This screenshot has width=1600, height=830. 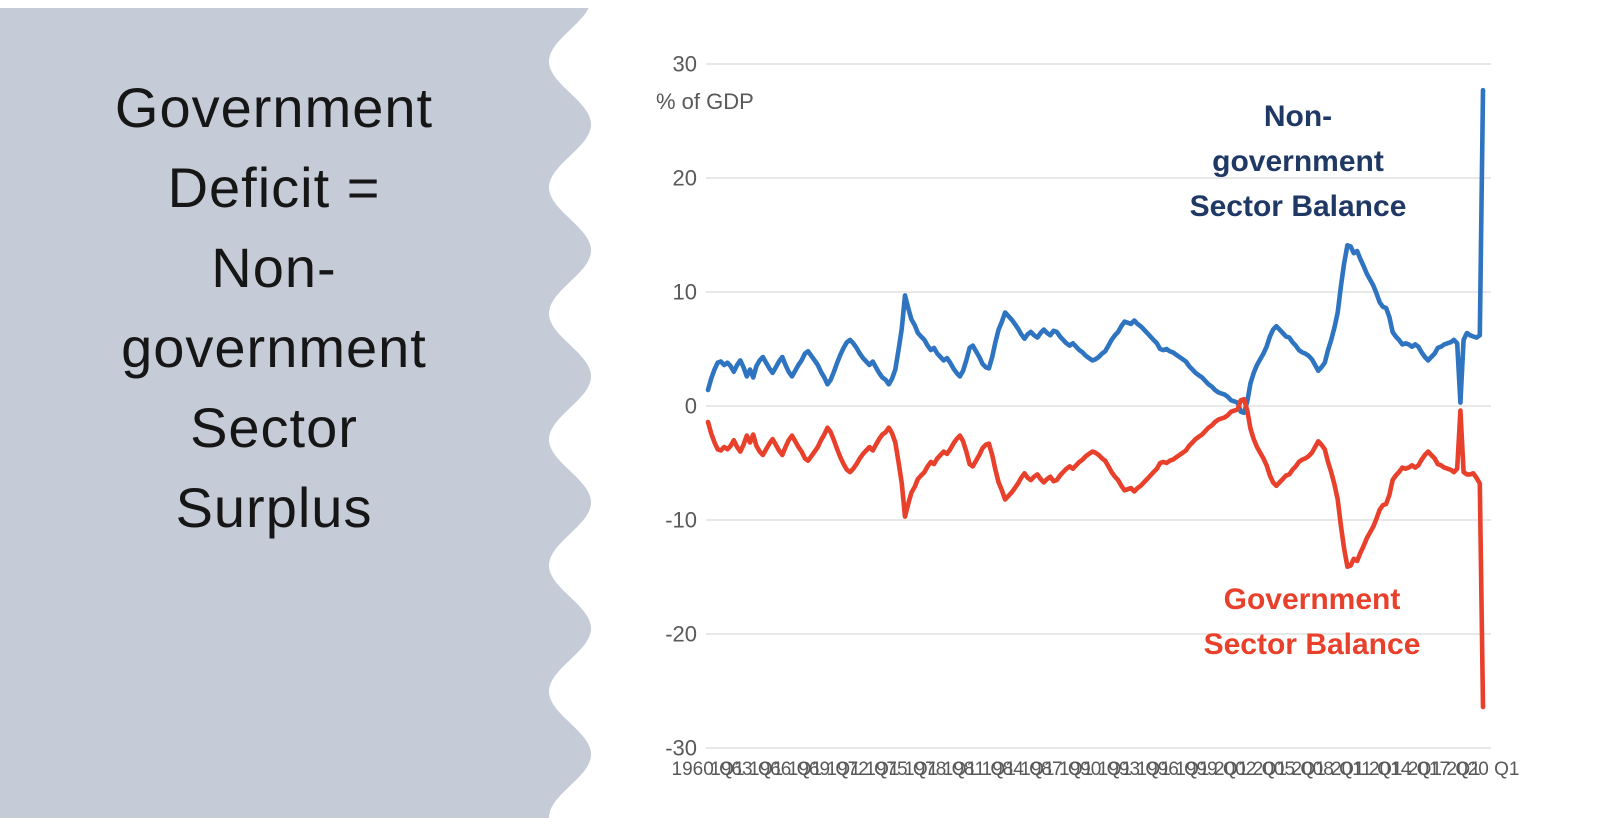 What do you see at coordinates (1312, 622) in the screenshot?
I see `annotation-government: Government Sector Balance` at bounding box center [1312, 622].